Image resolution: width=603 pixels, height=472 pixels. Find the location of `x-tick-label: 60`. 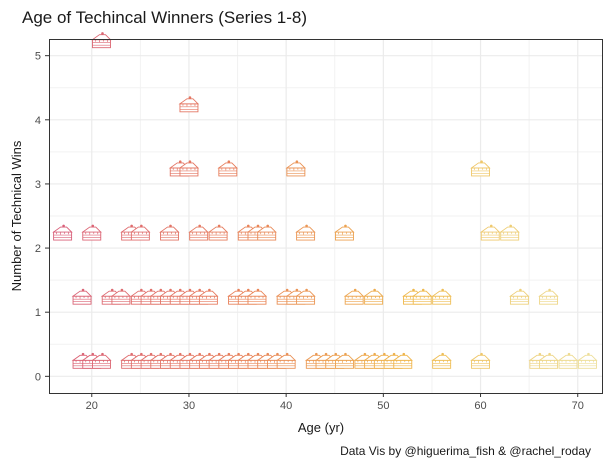

x-tick-label: 60 is located at coordinates (480, 406).